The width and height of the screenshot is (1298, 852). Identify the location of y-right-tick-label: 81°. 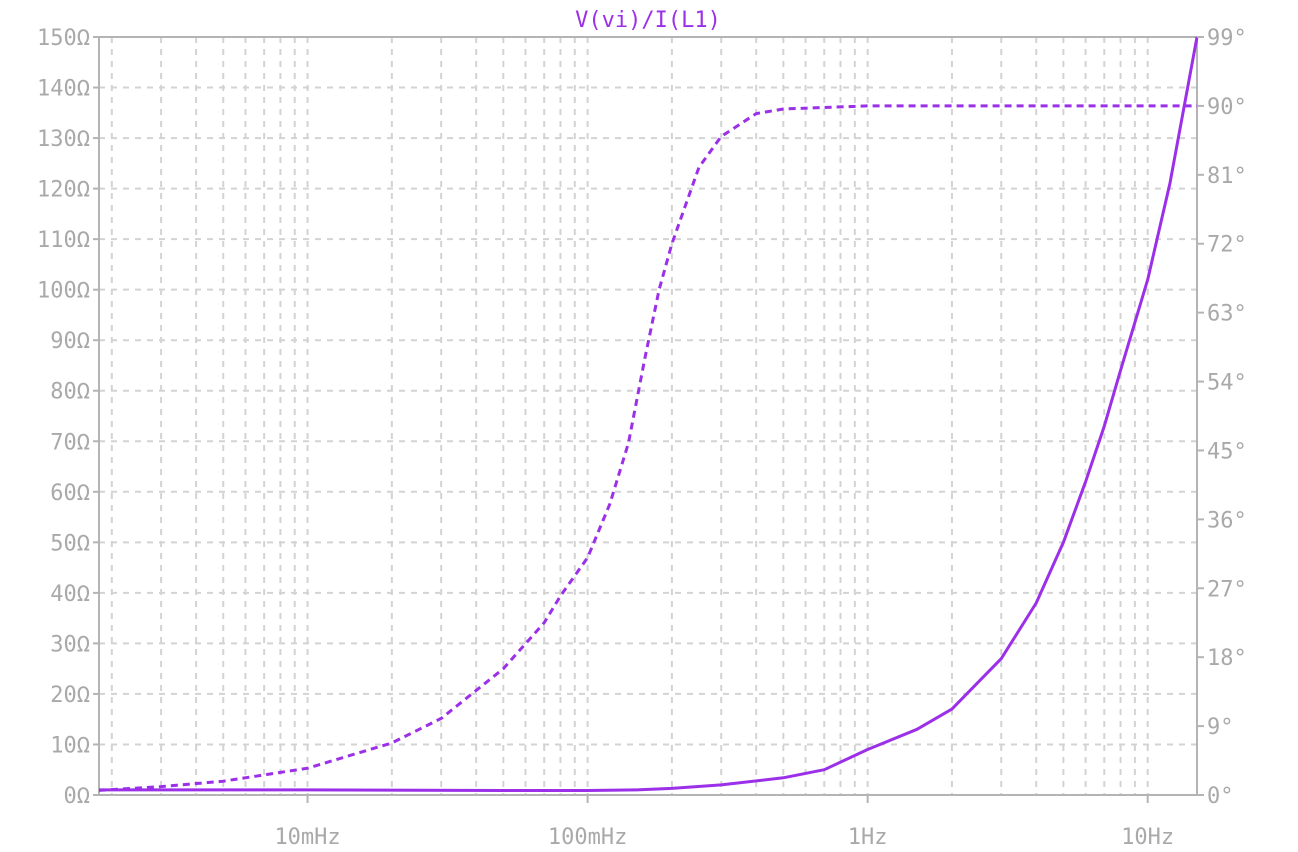
(1227, 176).